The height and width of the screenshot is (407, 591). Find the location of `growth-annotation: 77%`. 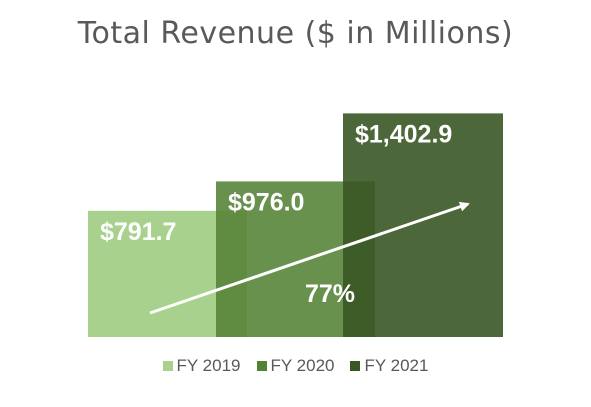

growth-annotation: 77% is located at coordinates (330, 294).